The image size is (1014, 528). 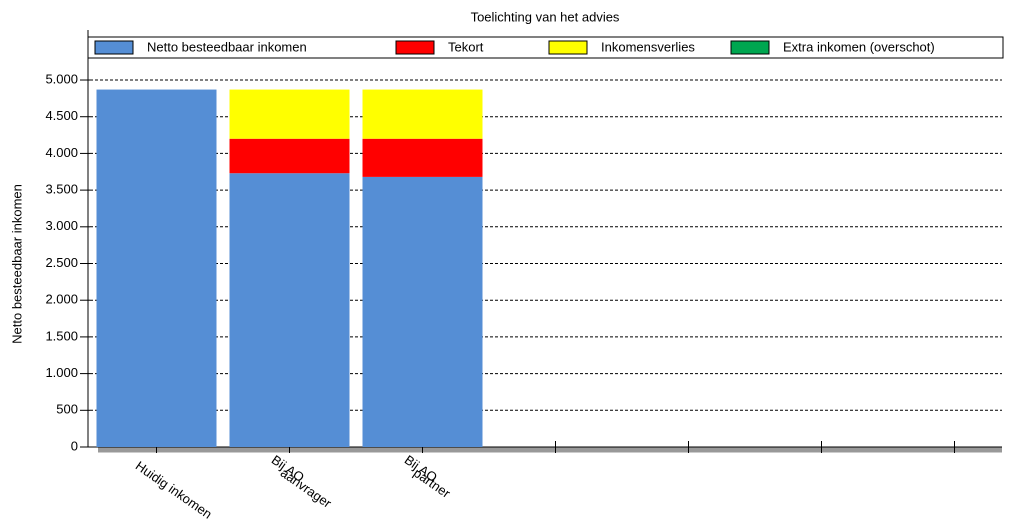 What do you see at coordinates (227, 46) in the screenshot?
I see `legend-label: Netto besteedbaar inkomen` at bounding box center [227, 46].